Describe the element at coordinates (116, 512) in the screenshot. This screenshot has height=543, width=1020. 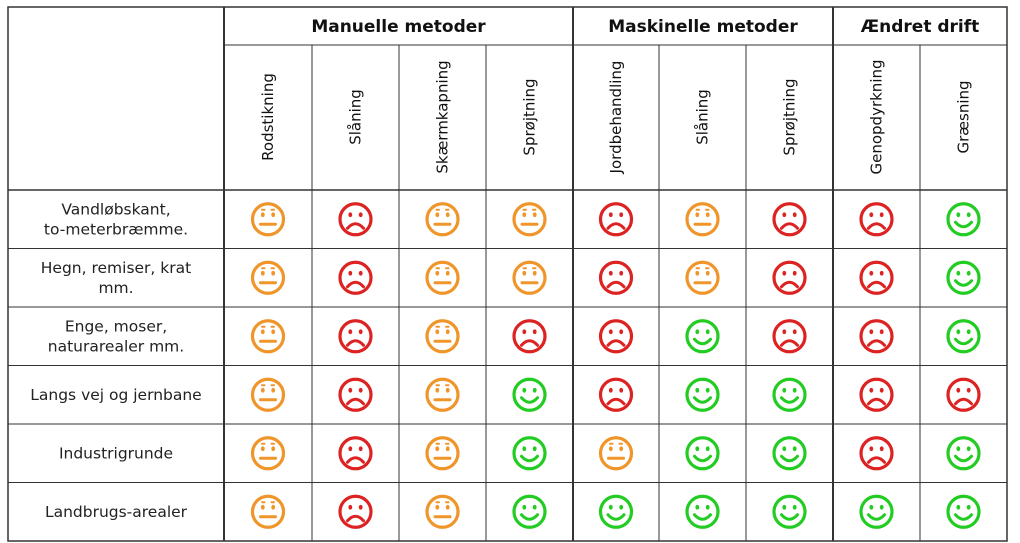
I see `row-label: Landbrugs-arealer` at that location.